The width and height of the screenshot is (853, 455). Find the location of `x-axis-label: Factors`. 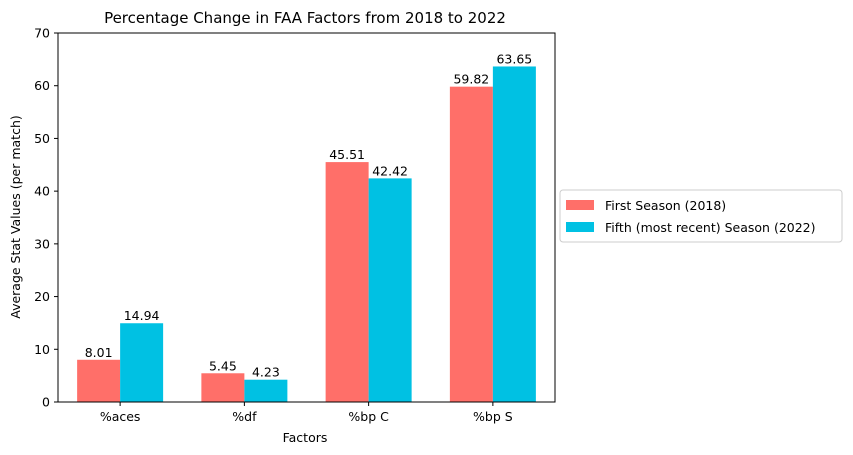

x-axis-label: Factors is located at coordinates (305, 437).